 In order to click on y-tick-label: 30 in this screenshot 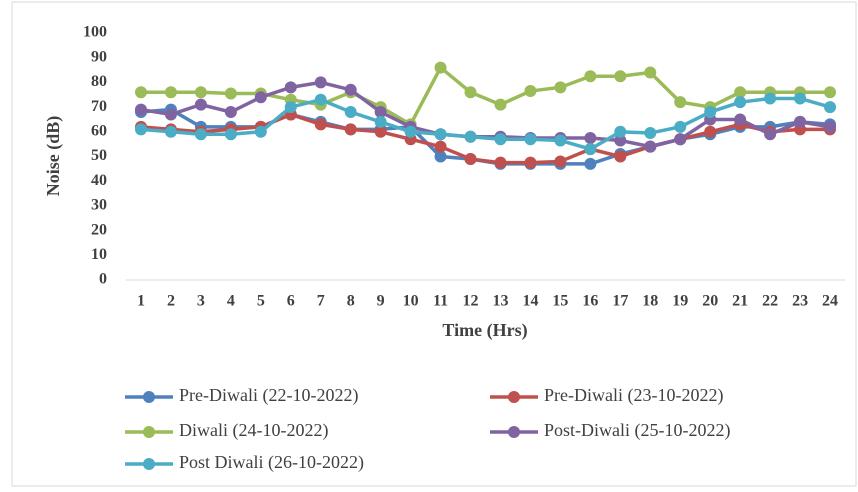, I will do `click(99, 205)`.